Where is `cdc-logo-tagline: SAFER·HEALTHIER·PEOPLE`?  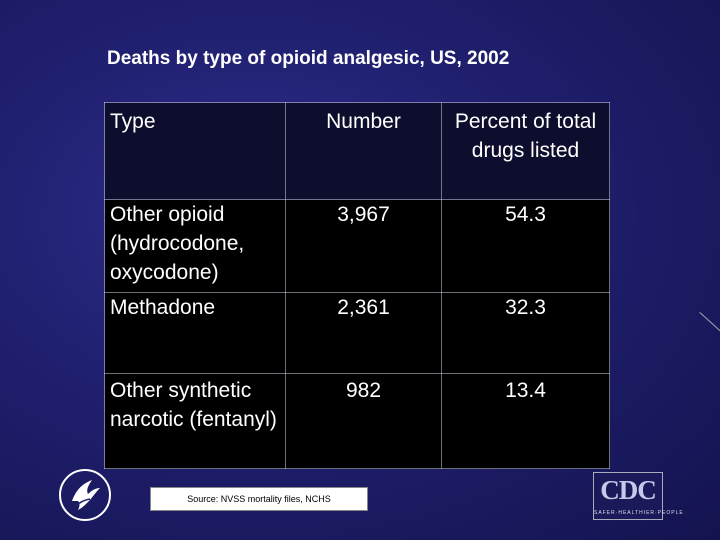 cdc-logo-tagline: SAFER·HEALTHIER·PEOPLE is located at coordinates (639, 513).